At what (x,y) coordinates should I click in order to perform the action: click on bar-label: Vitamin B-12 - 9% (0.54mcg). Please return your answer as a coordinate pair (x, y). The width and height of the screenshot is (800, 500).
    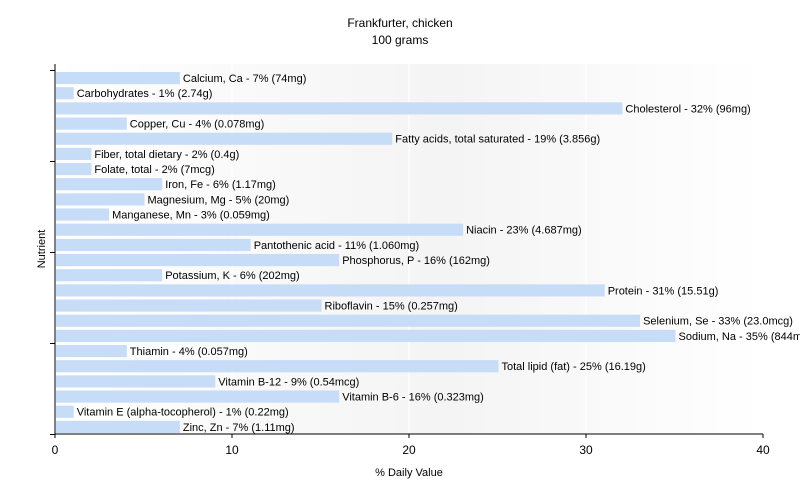
    Looking at the image, I should click on (288, 382).